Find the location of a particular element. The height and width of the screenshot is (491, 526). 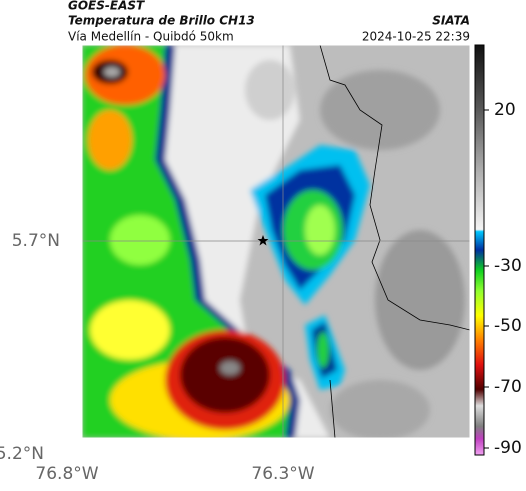

timestamp: 2024-10-25 22:39 is located at coordinates (416, 37).